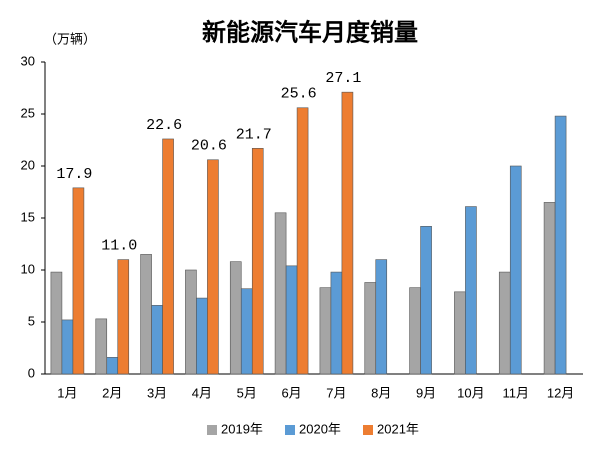  I want to click on x-tick-label: 3月, so click(157, 392).